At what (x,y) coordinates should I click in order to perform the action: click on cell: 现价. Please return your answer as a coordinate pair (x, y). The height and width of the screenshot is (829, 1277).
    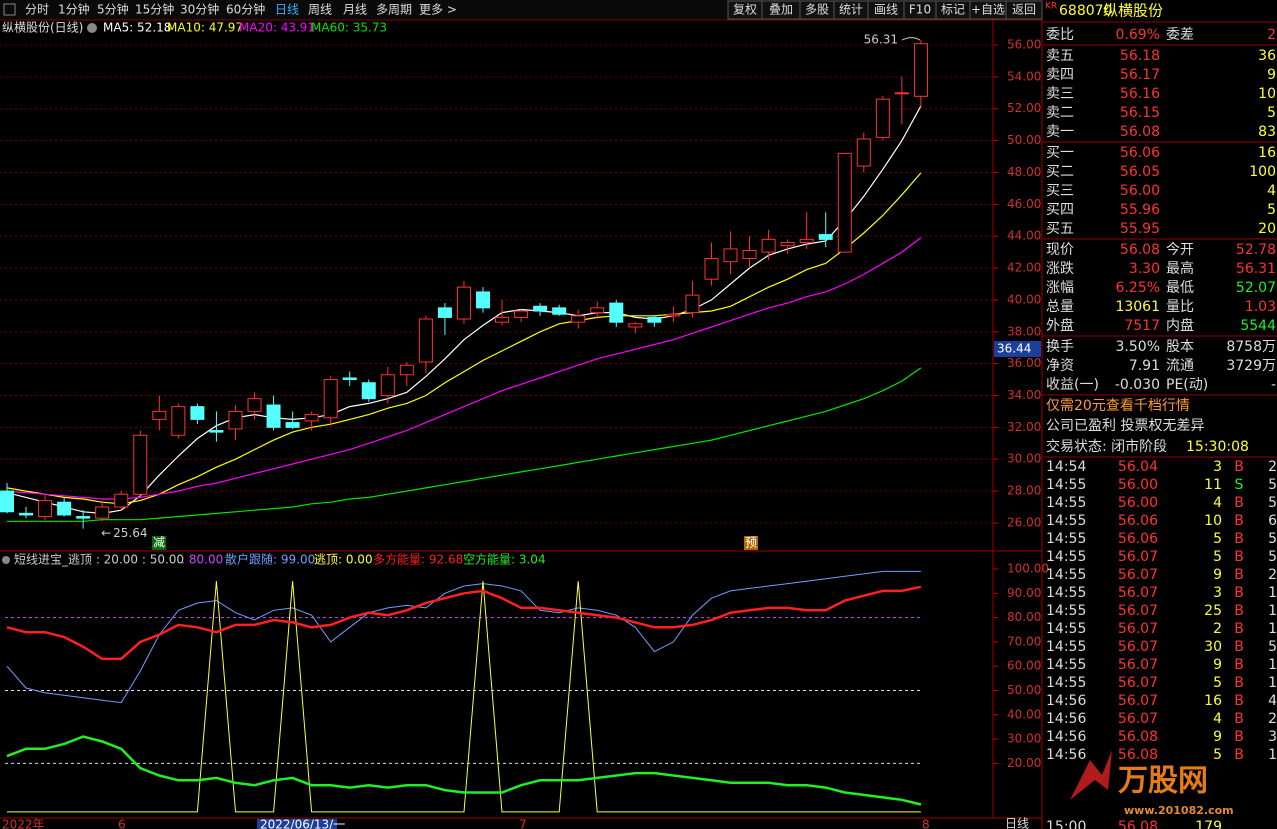
    Looking at the image, I should click on (1060, 250).